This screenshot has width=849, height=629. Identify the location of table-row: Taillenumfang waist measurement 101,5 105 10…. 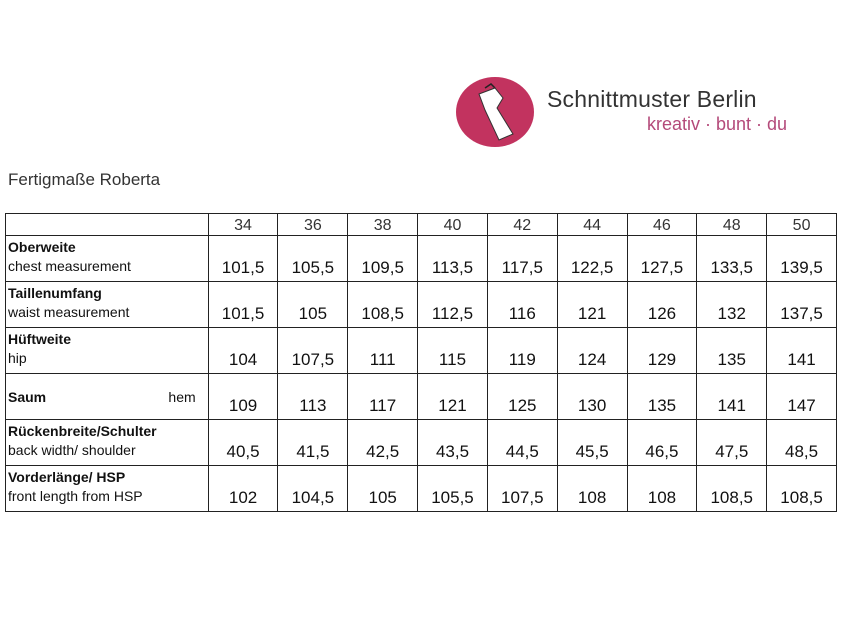
(421, 304).